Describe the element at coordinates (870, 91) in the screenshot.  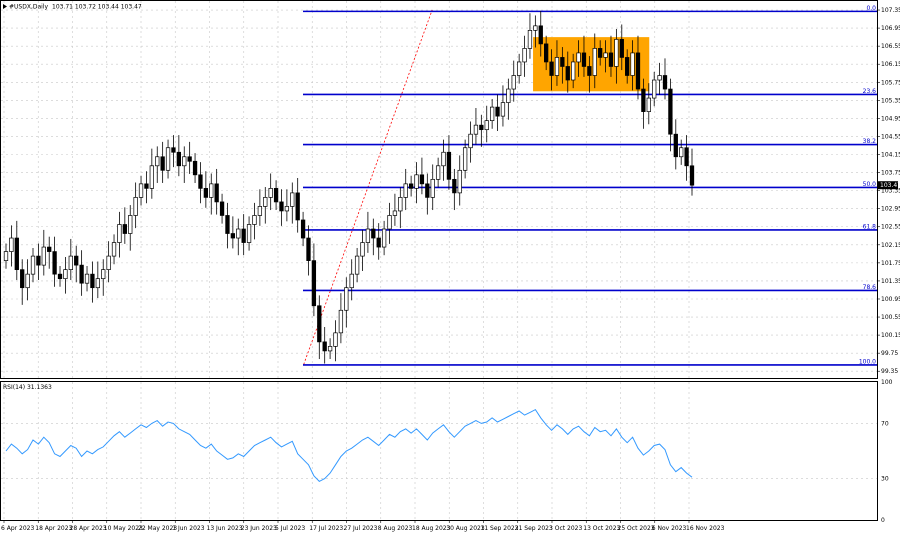
I see `fib-label-1: 23.6` at that location.